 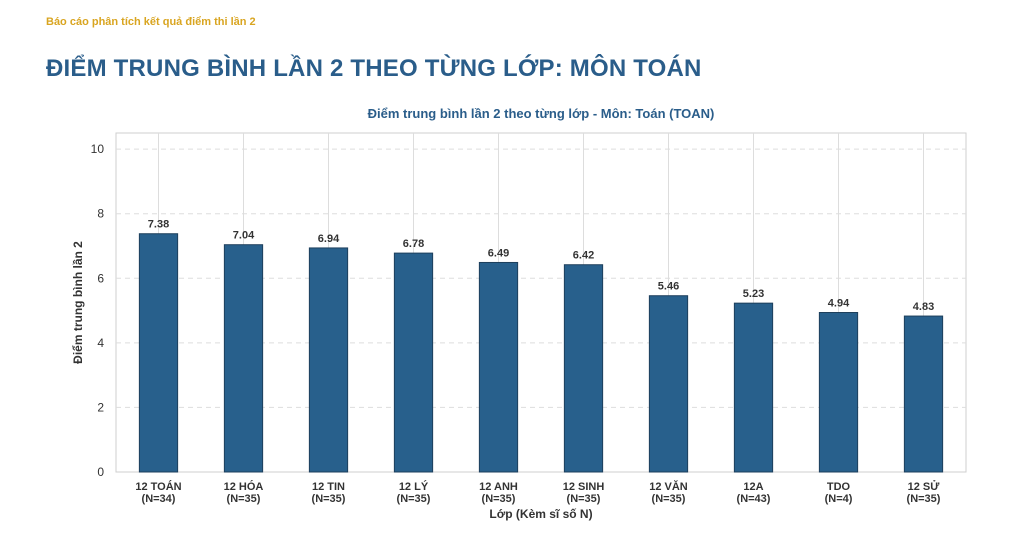 What do you see at coordinates (98, 310) in the screenshot?
I see `y-axis-ticks: 0 2 4 6 8 10` at bounding box center [98, 310].